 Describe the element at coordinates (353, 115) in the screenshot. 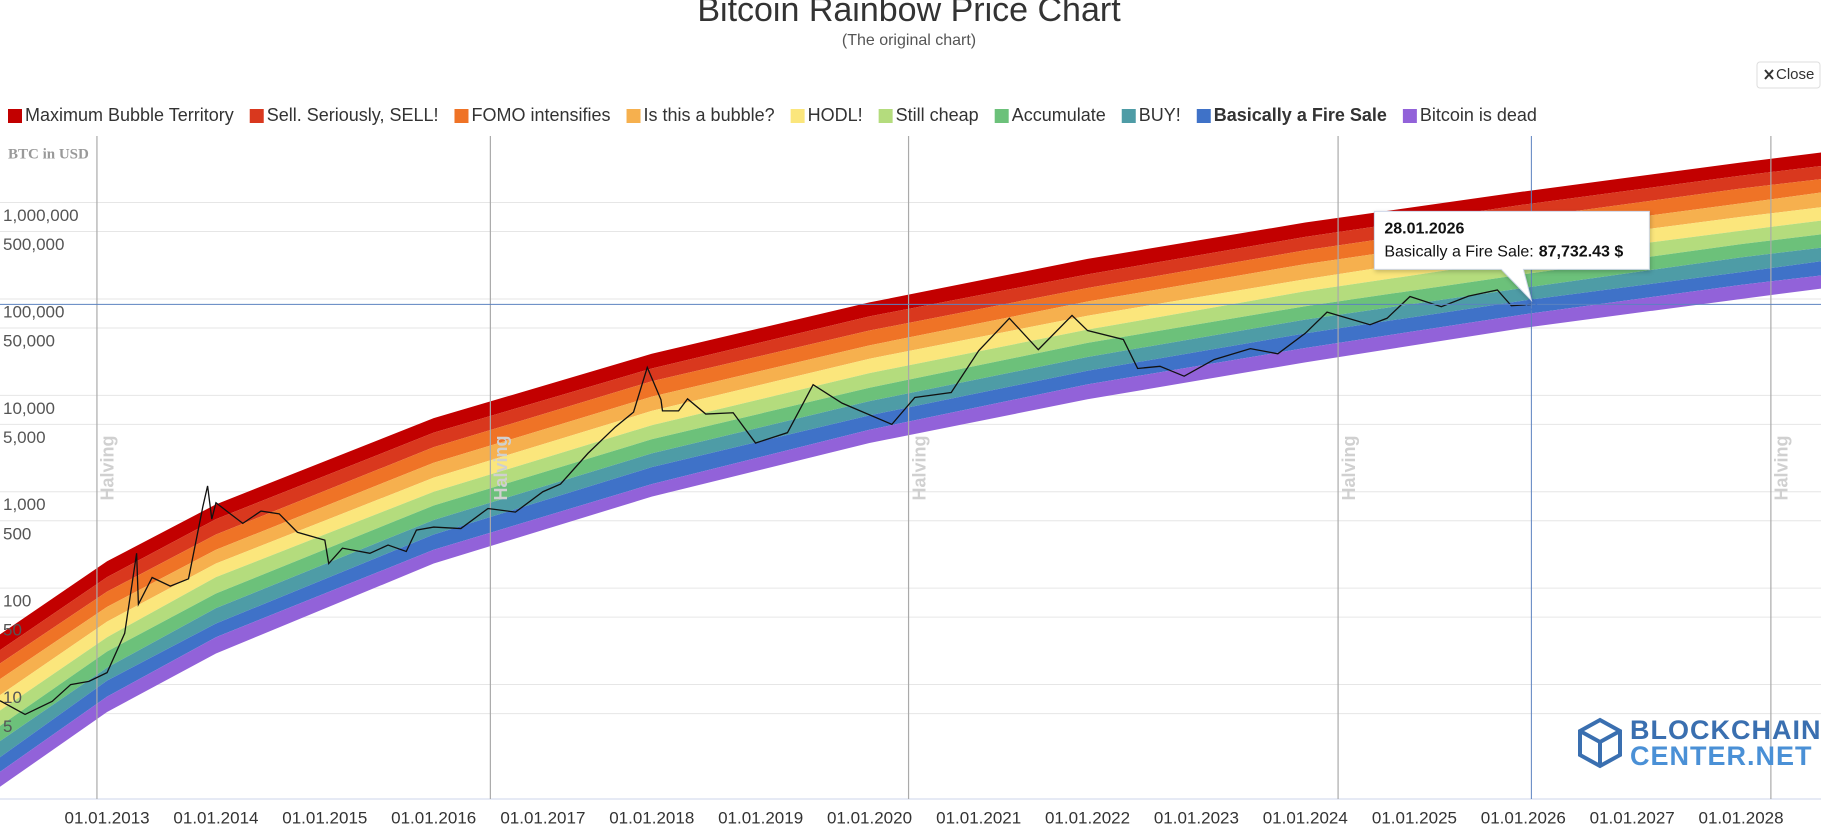

I see `legend-label: Sell. Seriously, SELL!` at that location.